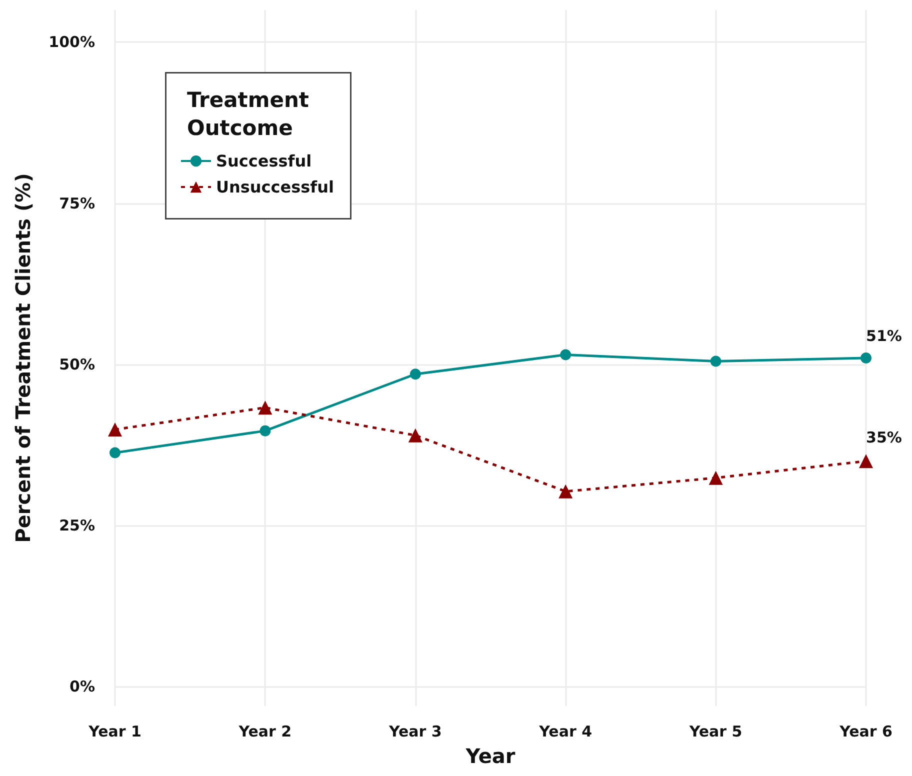  I want to click on y-tick-label: 50%, so click(77, 364).